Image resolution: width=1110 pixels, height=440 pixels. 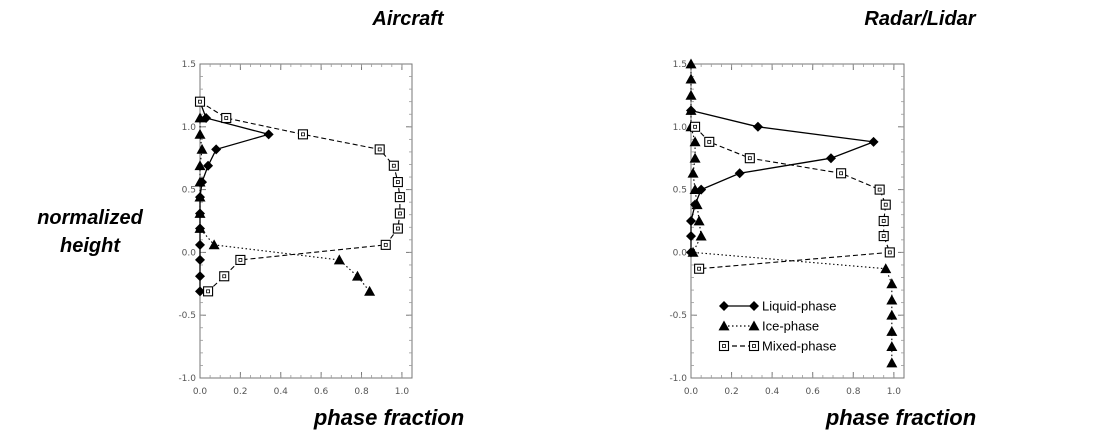 I want to click on legend-label-liquid: Liquid-phase, so click(x=799, y=306).